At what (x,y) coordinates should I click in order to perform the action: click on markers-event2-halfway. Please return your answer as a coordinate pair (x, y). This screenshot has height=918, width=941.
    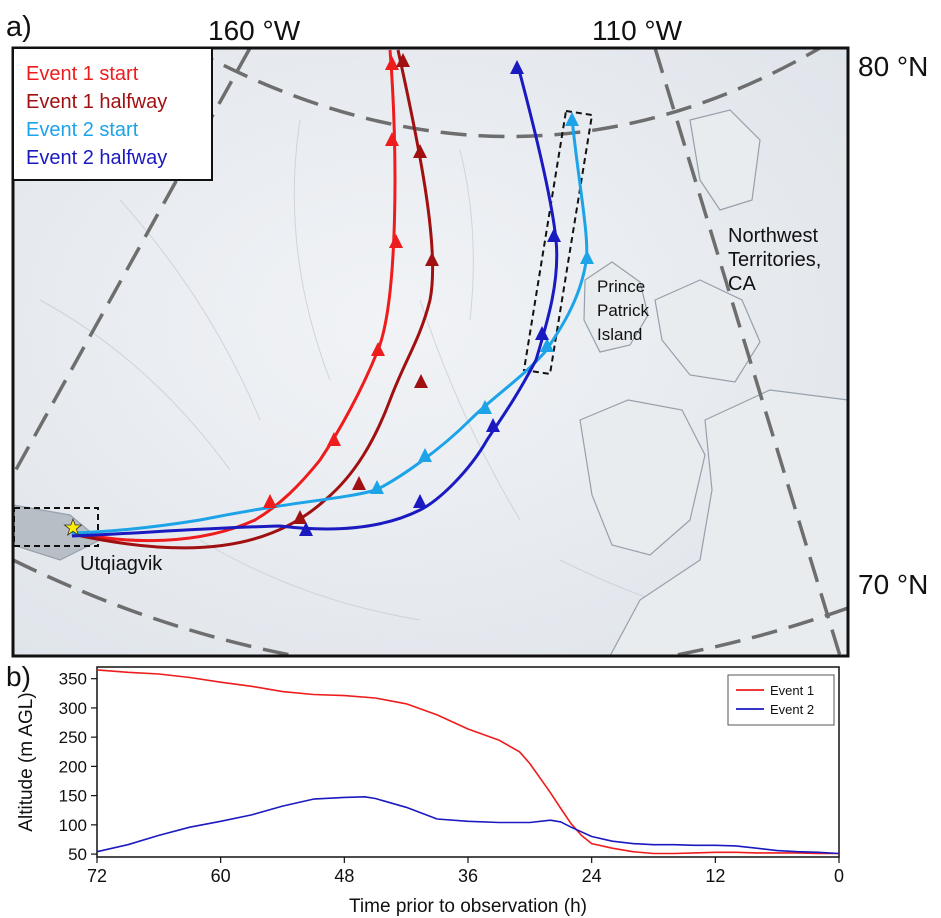
    Looking at the image, I should click on (430, 298).